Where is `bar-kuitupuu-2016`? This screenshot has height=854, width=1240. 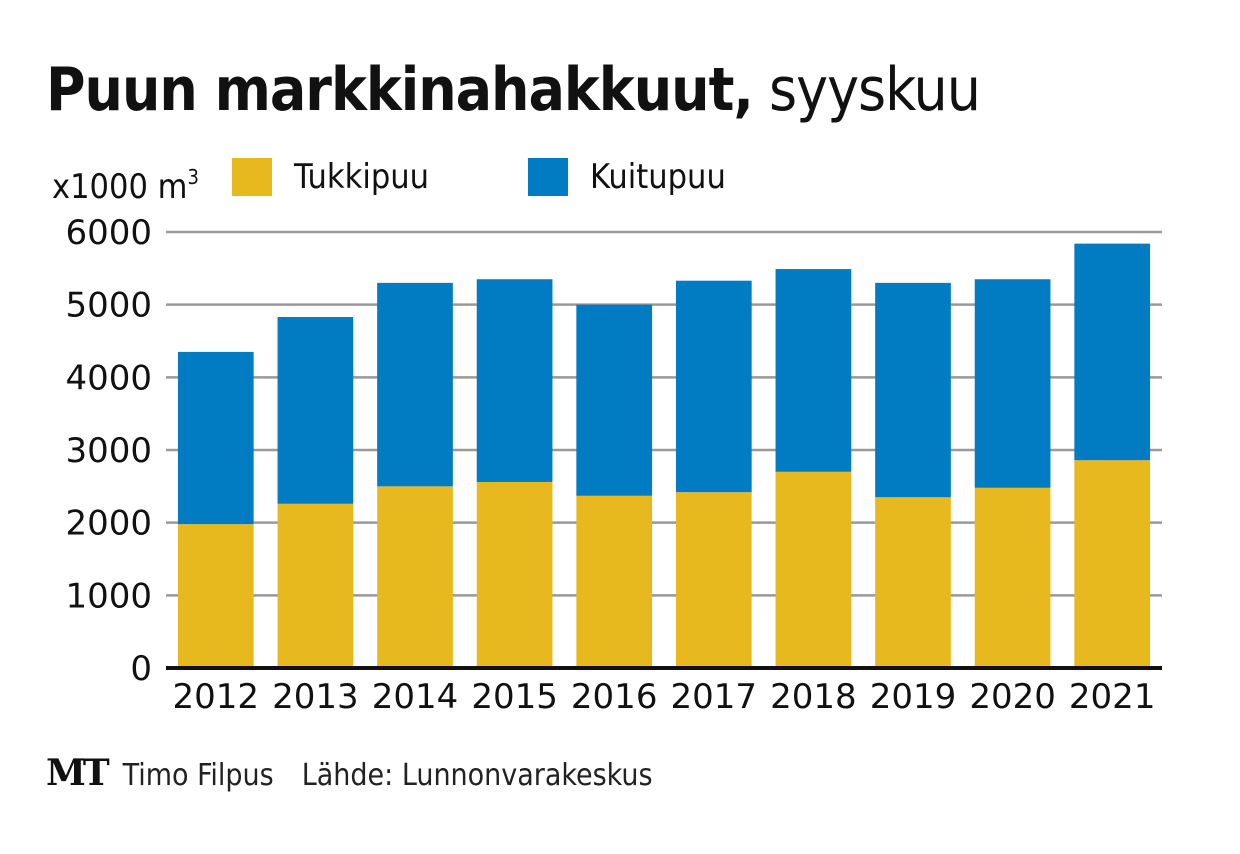 bar-kuitupuu-2016 is located at coordinates (614, 400).